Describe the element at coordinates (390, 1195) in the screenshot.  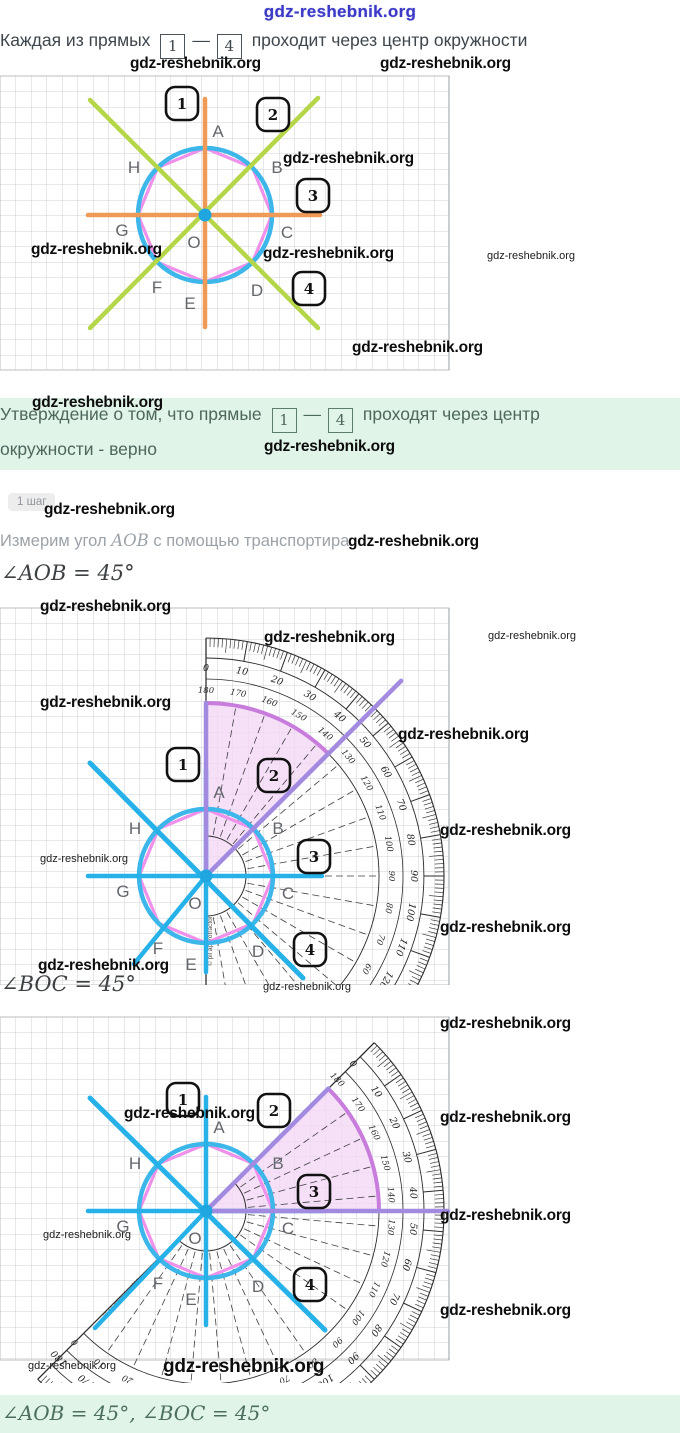
I see `svg-text: 140` at that location.